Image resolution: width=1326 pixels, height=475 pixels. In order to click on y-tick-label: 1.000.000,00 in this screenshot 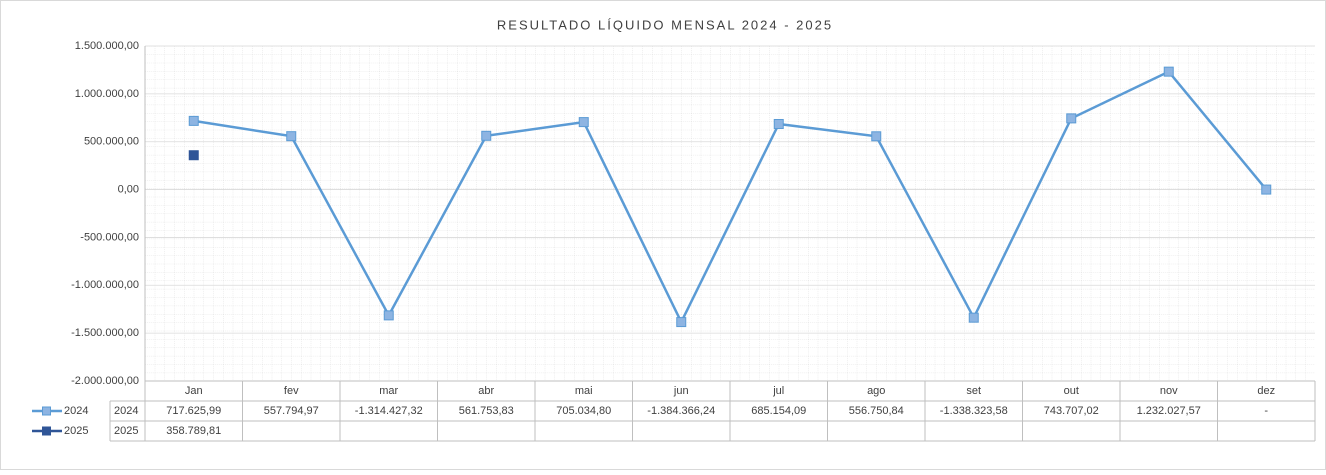, I will do `click(107, 94)`.